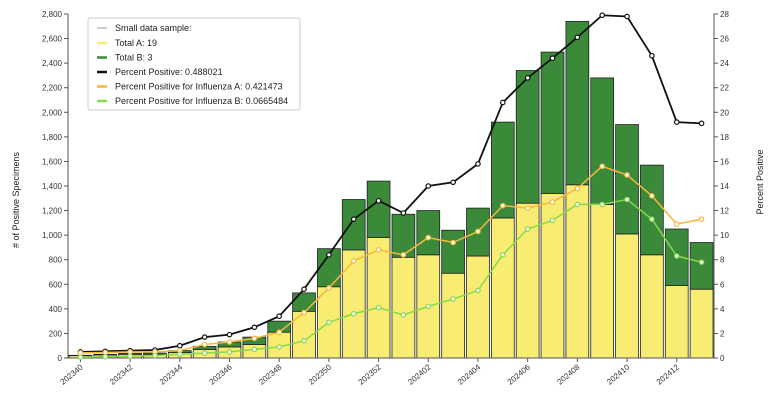 The width and height of the screenshot is (768, 397). What do you see at coordinates (724, 235) in the screenshot?
I see `y2-tick-label: 10` at bounding box center [724, 235].